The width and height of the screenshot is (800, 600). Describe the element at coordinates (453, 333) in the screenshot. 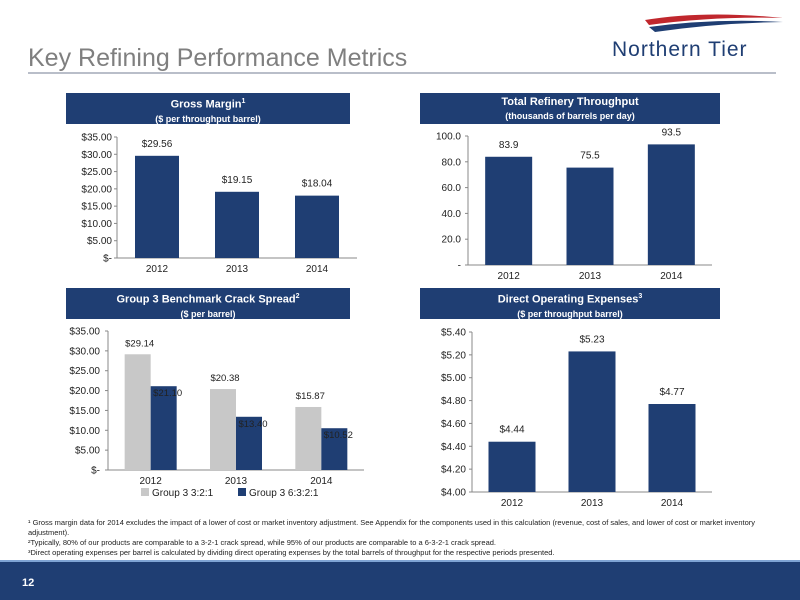

I see `y-tick-label: $5.40` at that location.